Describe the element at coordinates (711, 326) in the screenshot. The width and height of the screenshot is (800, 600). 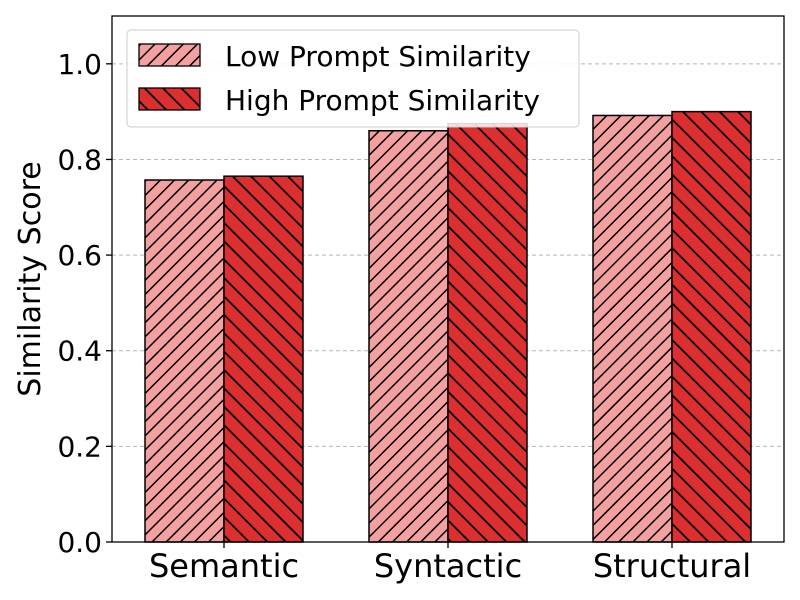
I see `bar-high-structural` at that location.